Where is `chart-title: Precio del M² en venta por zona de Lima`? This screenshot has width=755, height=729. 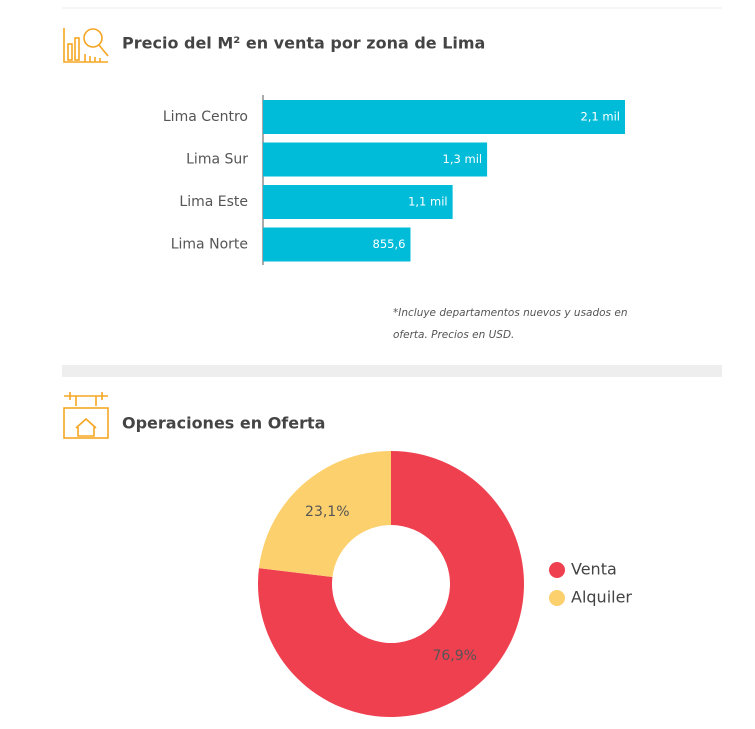
chart-title: Precio del M² en venta por zona de Lima is located at coordinates (303, 43).